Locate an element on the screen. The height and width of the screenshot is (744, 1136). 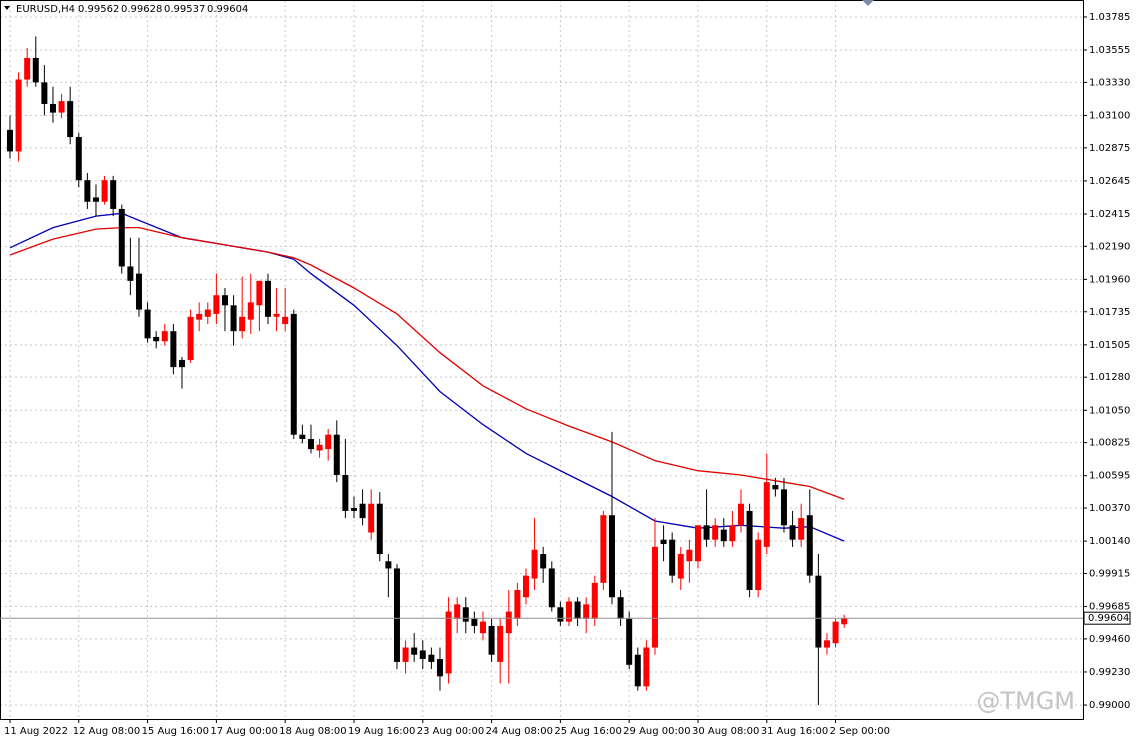
y-tick-label: 1.01735 is located at coordinates (1109, 312).